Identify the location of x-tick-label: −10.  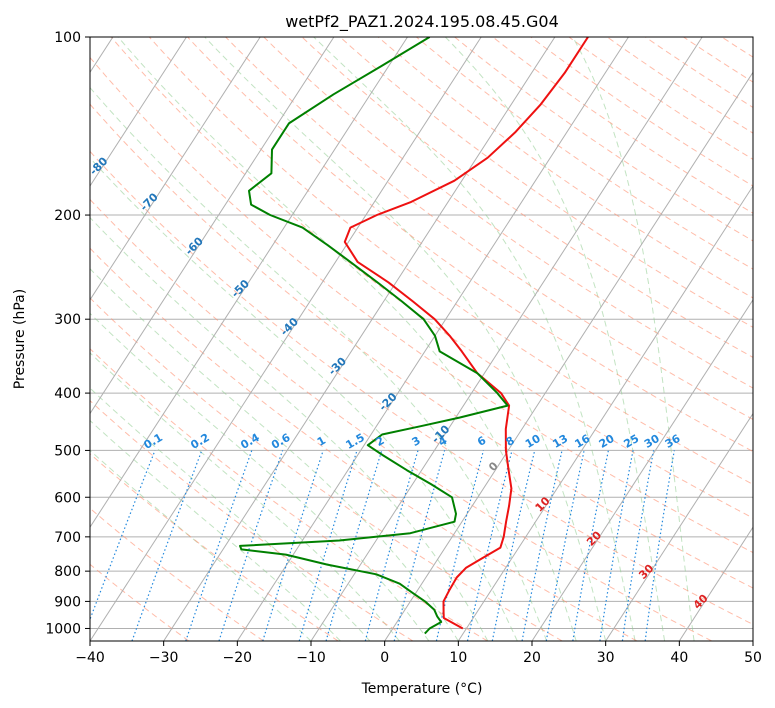
(311, 658).